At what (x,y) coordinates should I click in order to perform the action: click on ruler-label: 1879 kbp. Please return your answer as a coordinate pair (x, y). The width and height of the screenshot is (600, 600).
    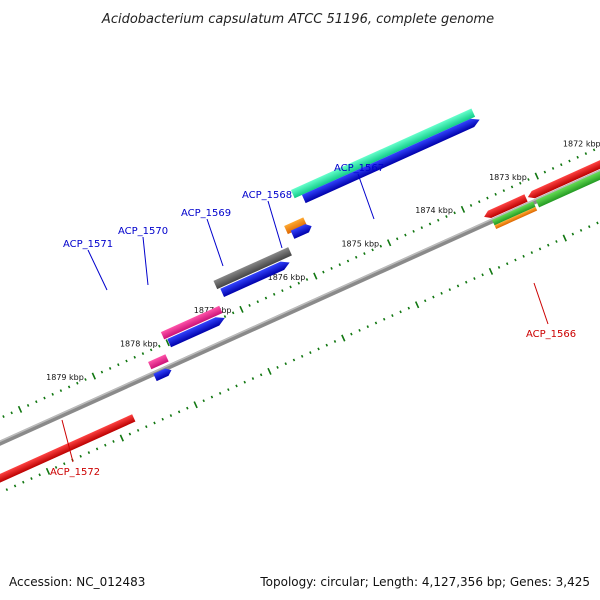
    Looking at the image, I should click on (65, 377).